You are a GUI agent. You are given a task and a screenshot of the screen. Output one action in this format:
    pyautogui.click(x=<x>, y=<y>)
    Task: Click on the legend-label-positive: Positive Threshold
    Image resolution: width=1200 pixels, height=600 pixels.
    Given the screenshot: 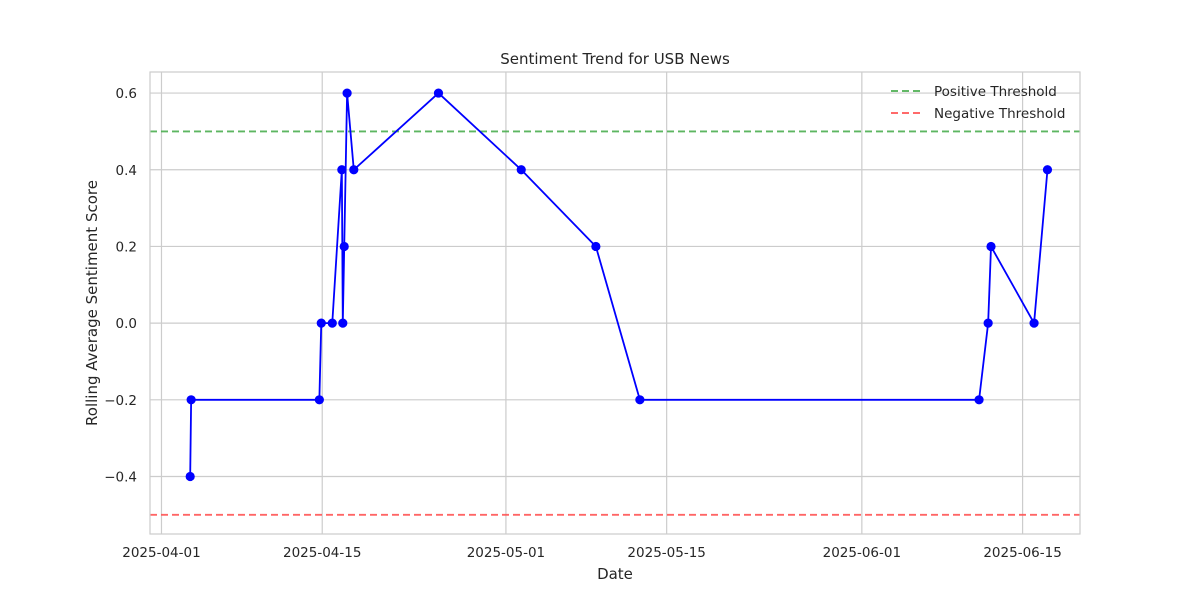 What is the action you would take?
    pyautogui.click(x=995, y=92)
    